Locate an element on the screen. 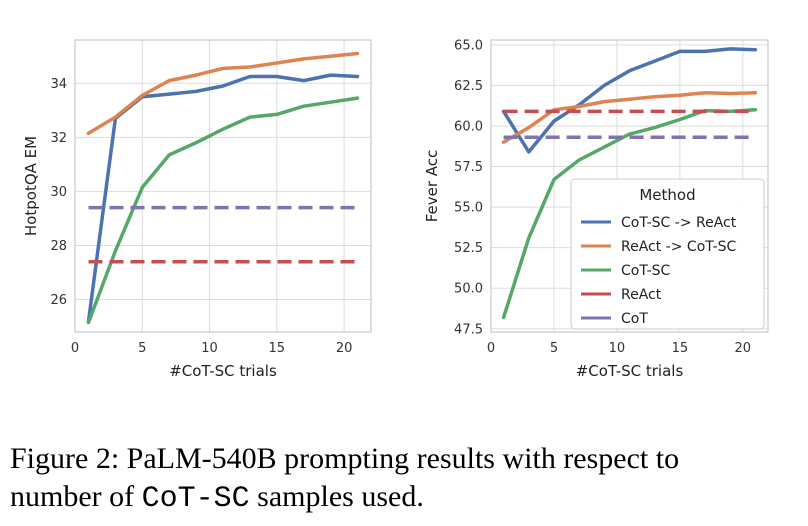  caption-code: CoT-SC is located at coordinates (195, 499).